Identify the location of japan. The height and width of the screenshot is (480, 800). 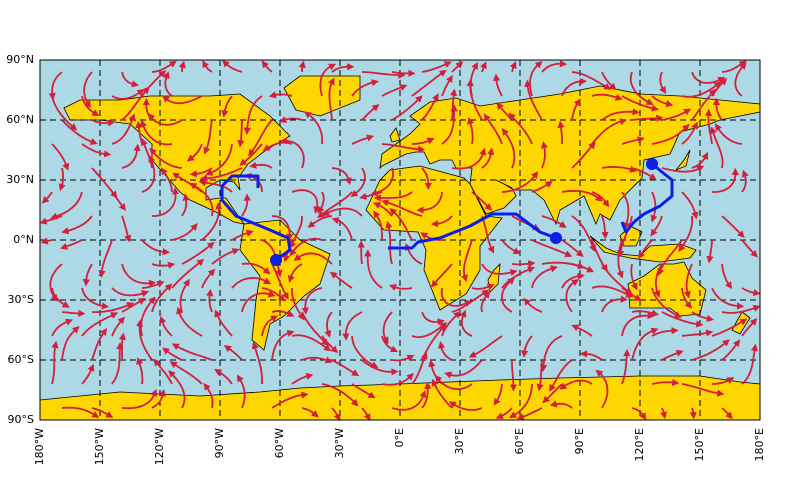
(682, 160).